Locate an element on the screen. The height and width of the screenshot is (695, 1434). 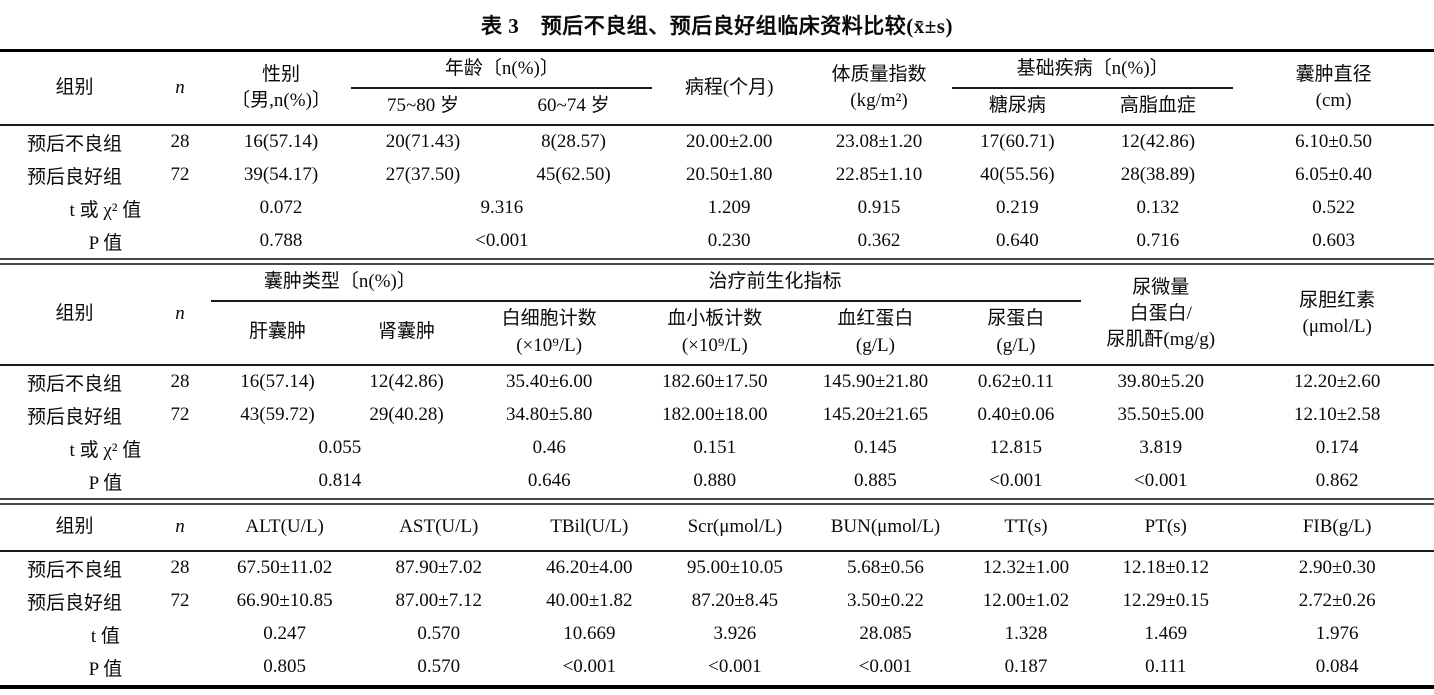
header-n: n is located at coordinates (180, 526).